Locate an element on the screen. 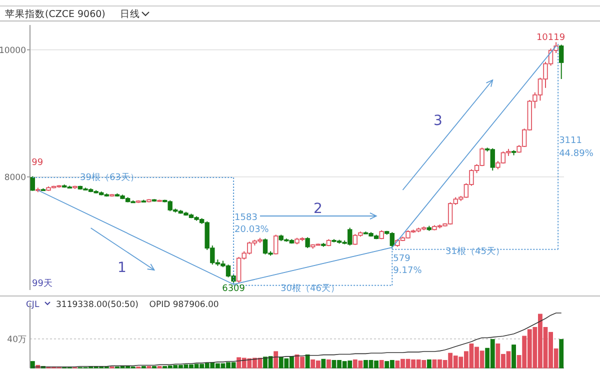 The image size is (600, 375). annotation: 30根（46天） is located at coordinates (310, 288).